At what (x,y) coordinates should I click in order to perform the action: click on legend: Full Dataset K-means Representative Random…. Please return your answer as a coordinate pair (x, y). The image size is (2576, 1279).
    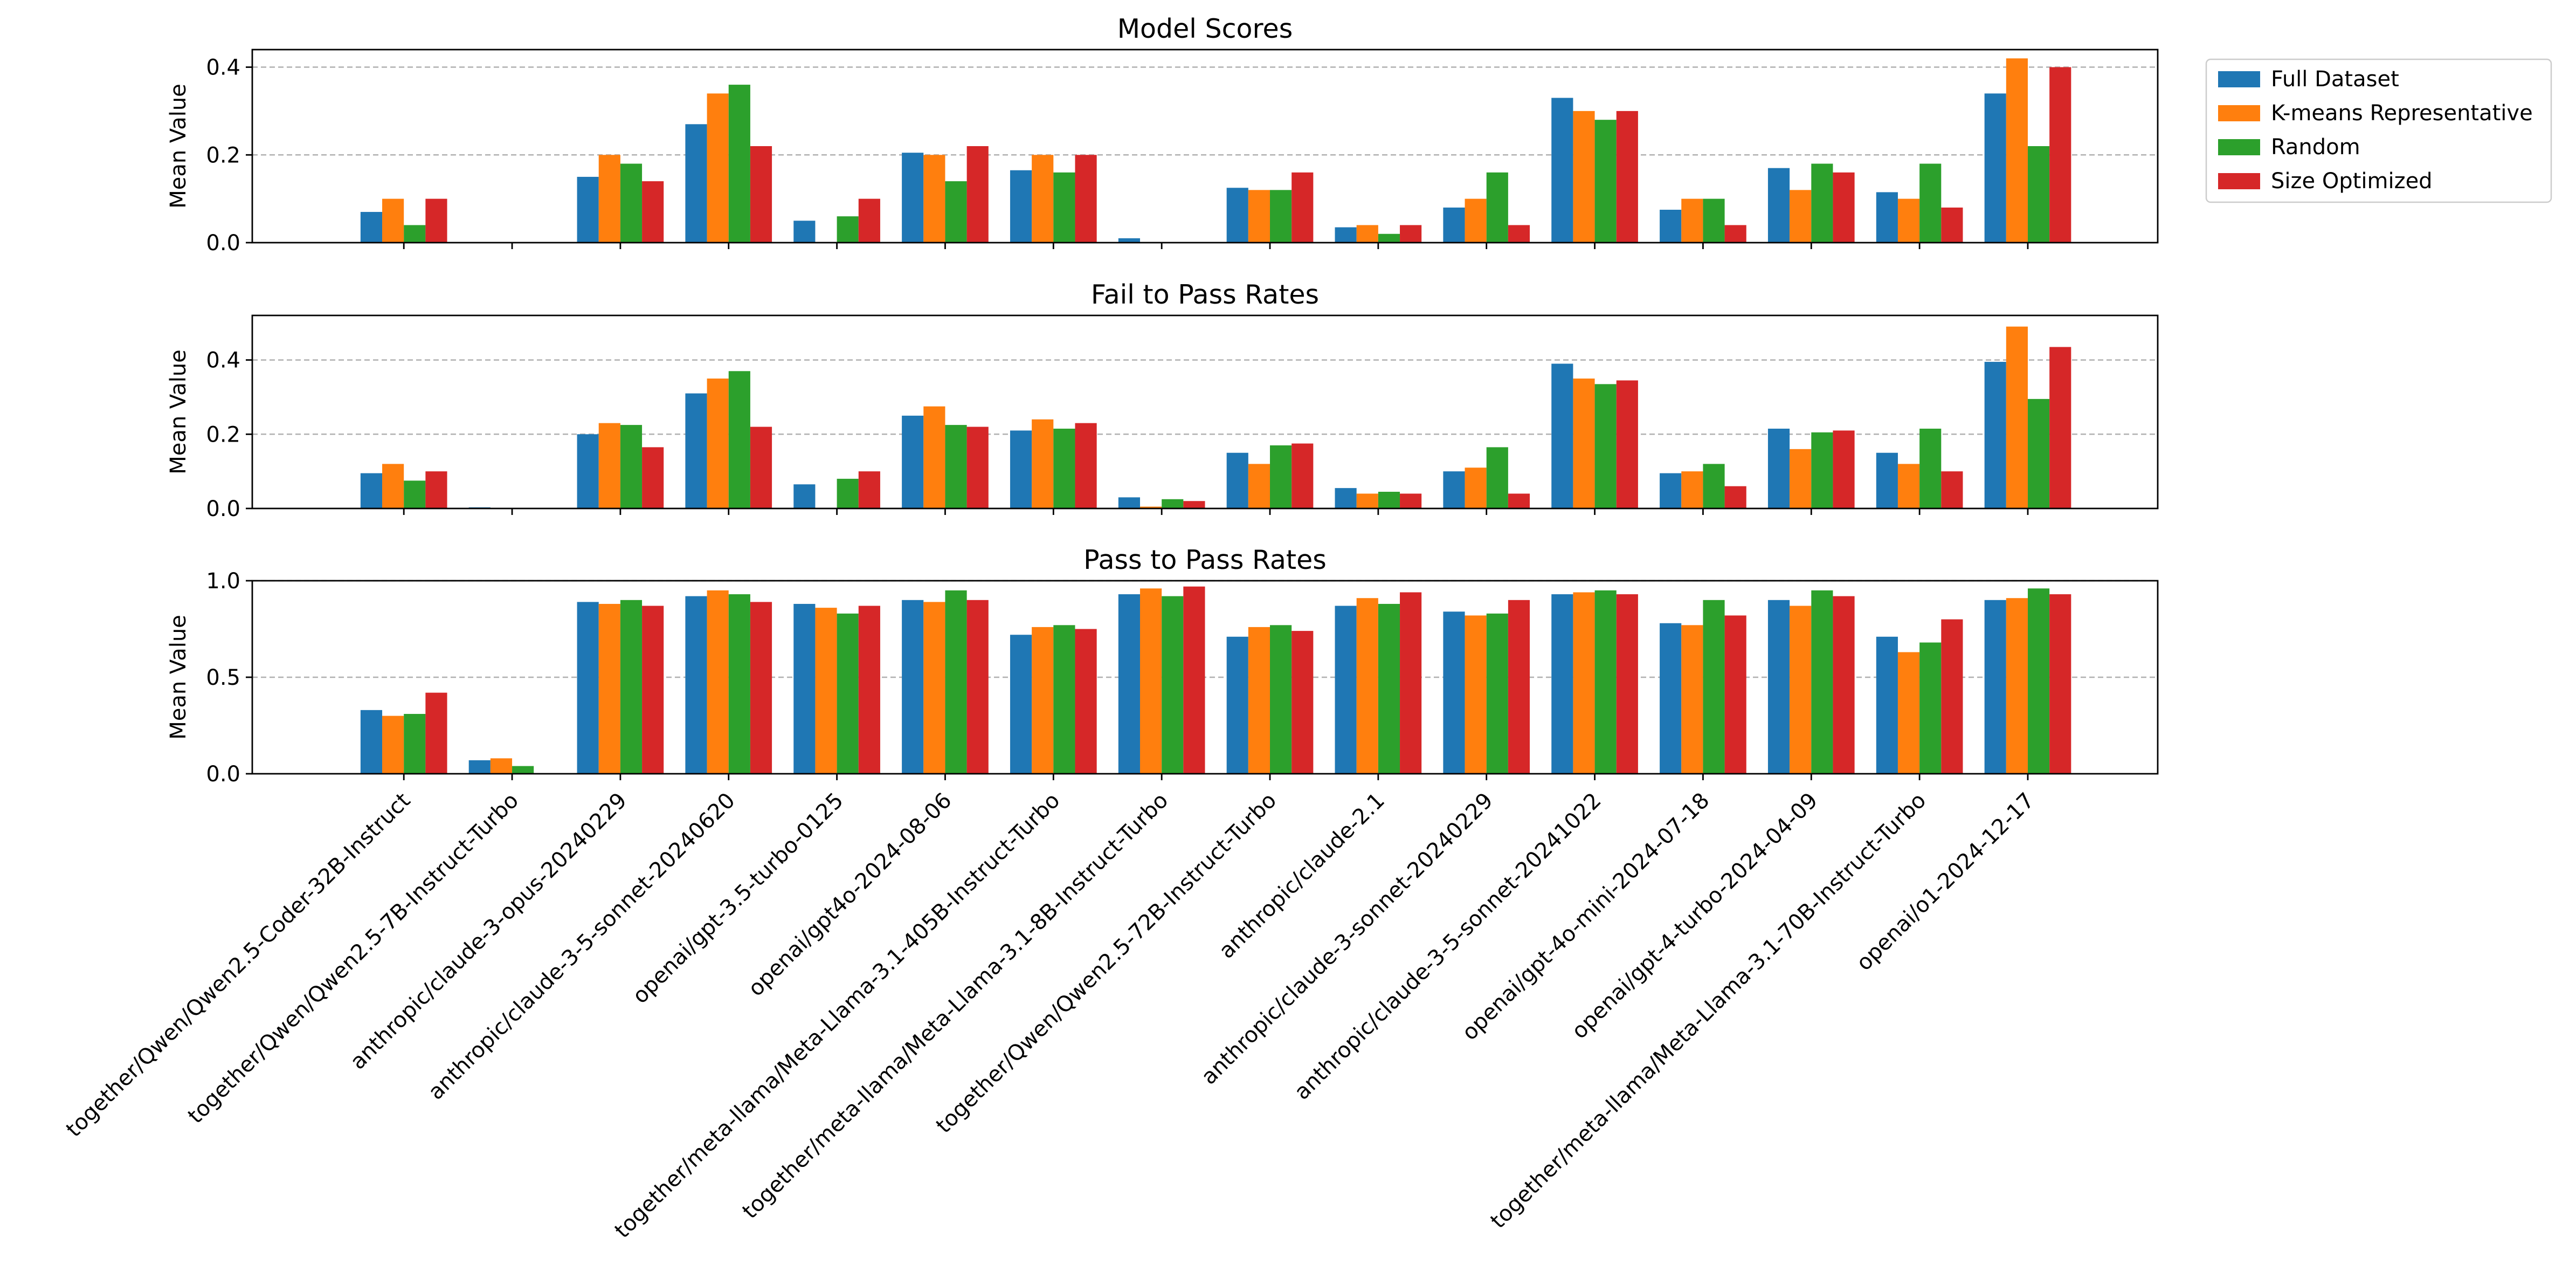
    Looking at the image, I should click on (2378, 130).